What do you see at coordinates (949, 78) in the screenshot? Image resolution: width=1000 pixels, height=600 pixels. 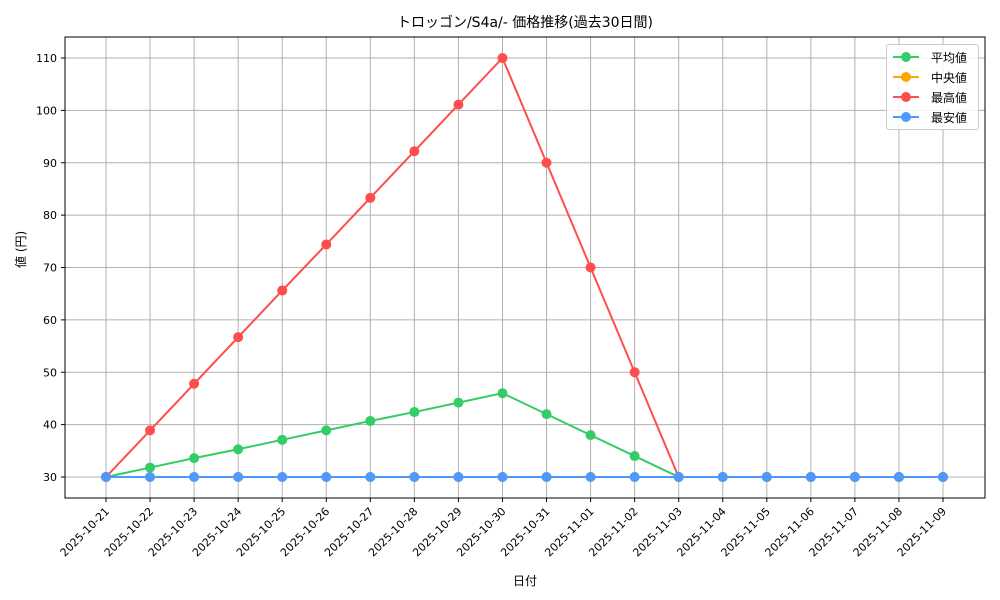 I see `legend-label: 中央値` at bounding box center [949, 78].